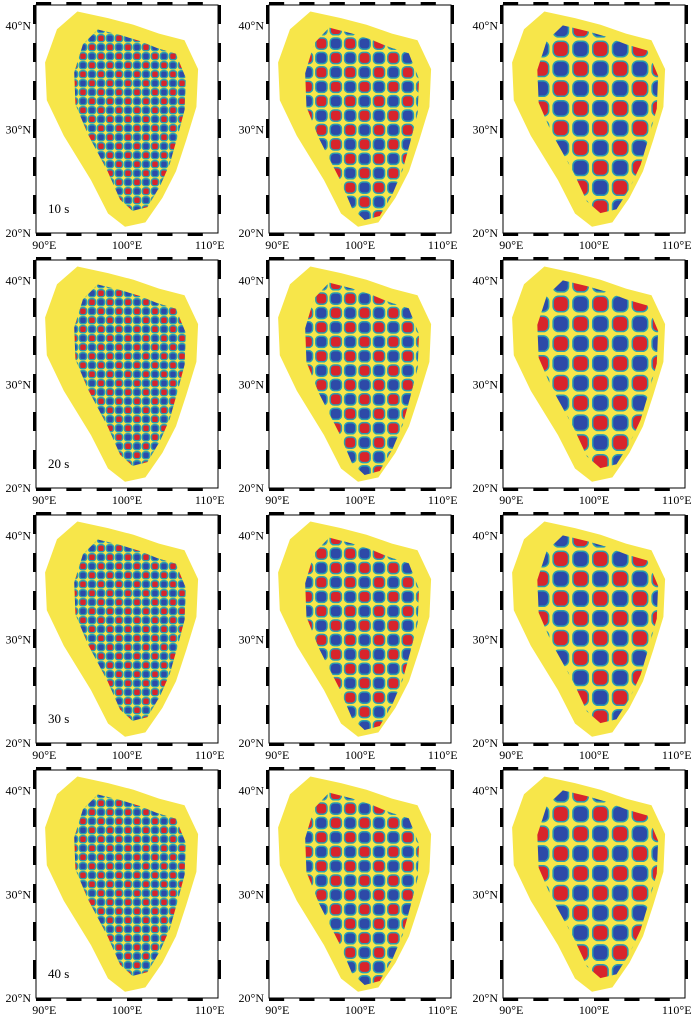 The width and height of the screenshot is (700, 1020). Describe the element at coordinates (582, 382) in the screenshot. I see `map-panel: 40°N 30°N 20°N90°E 100°E 110°E` at that location.